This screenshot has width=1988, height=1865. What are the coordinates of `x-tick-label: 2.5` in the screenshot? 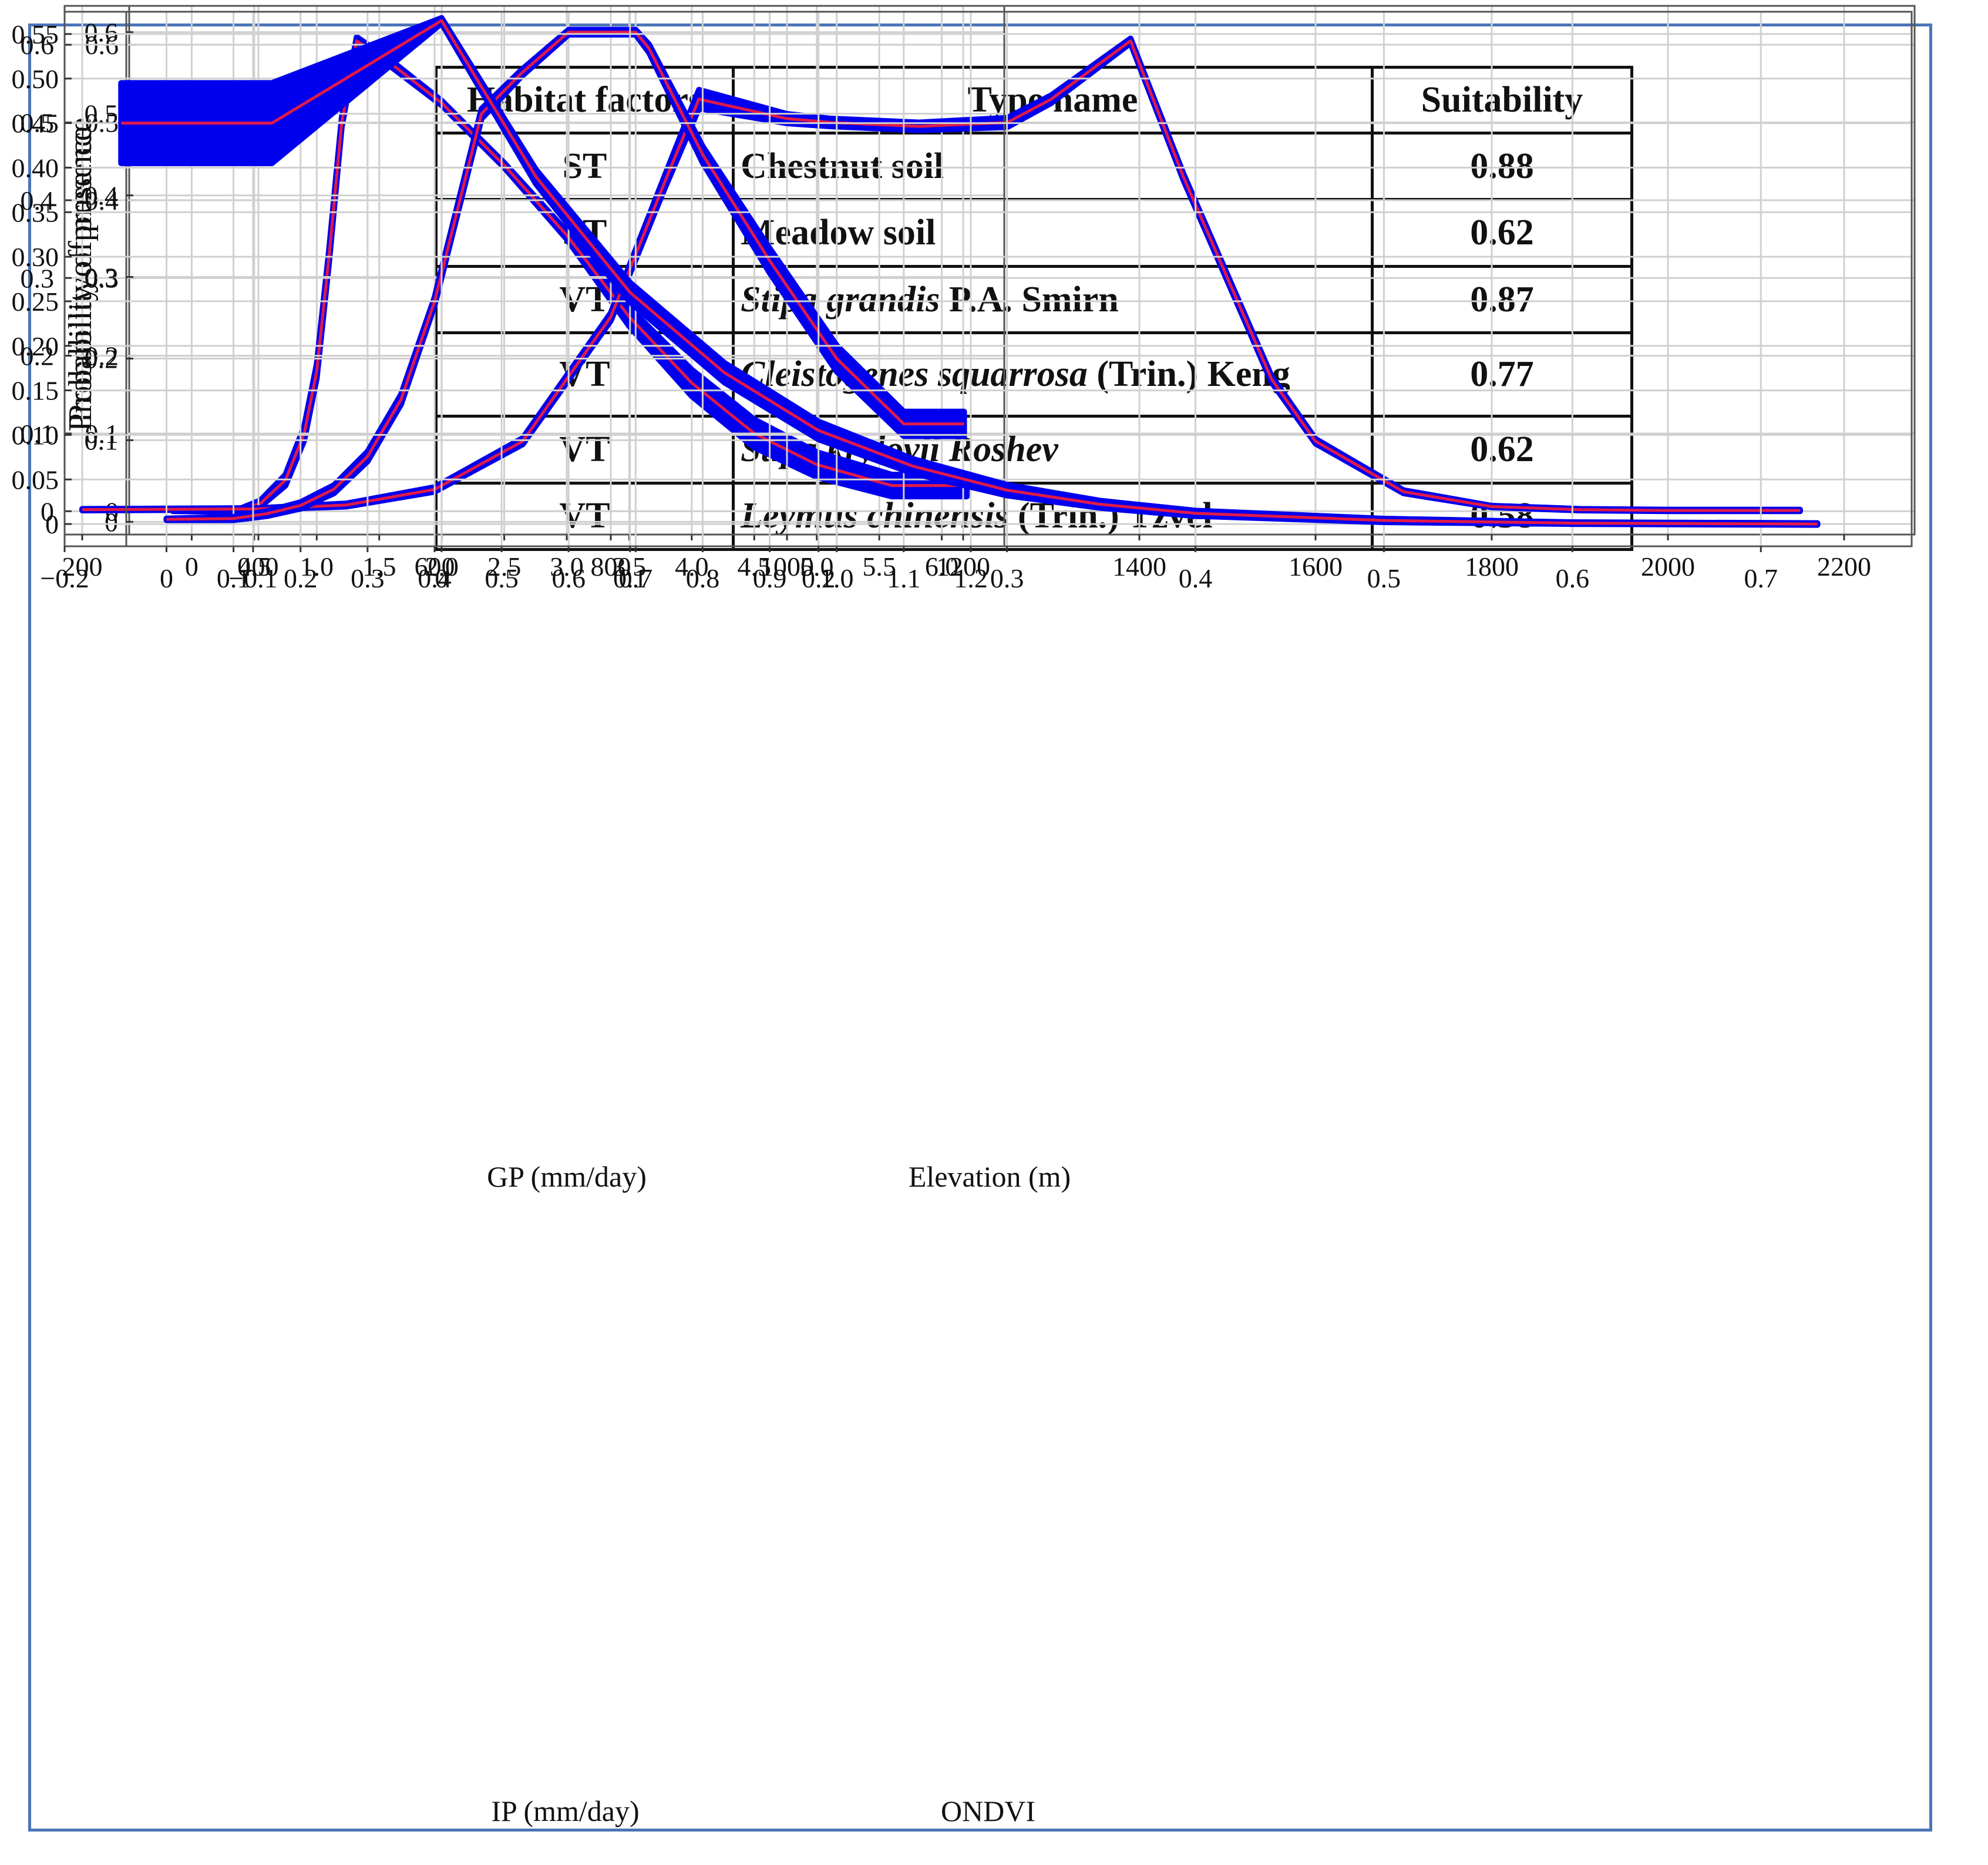 It's located at (505, 567).